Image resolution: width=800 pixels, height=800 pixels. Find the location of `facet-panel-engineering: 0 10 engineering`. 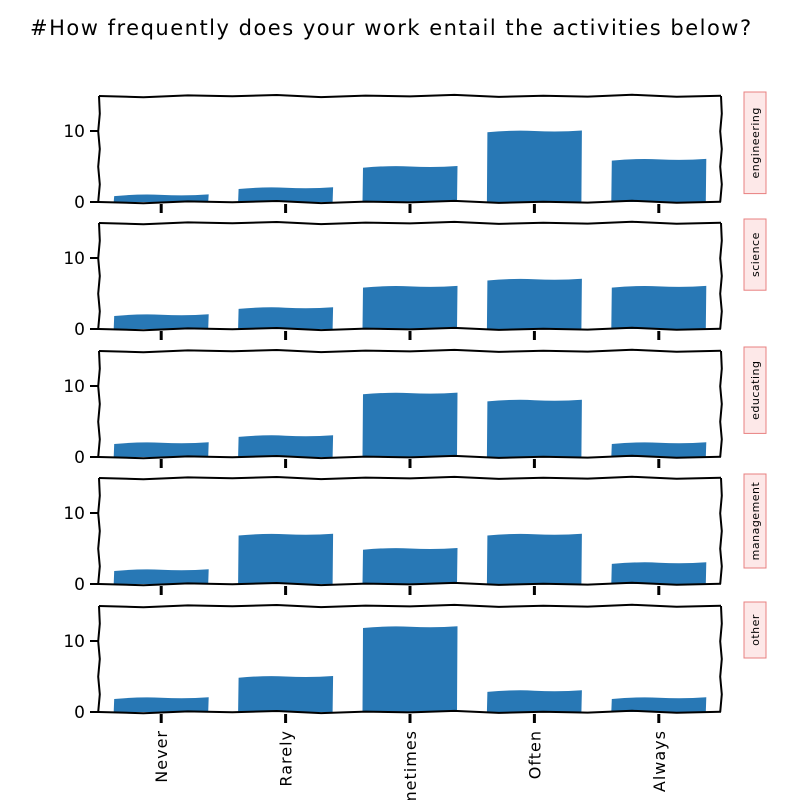

facet-panel-engineering: 0 10 engineering is located at coordinates (415, 152).